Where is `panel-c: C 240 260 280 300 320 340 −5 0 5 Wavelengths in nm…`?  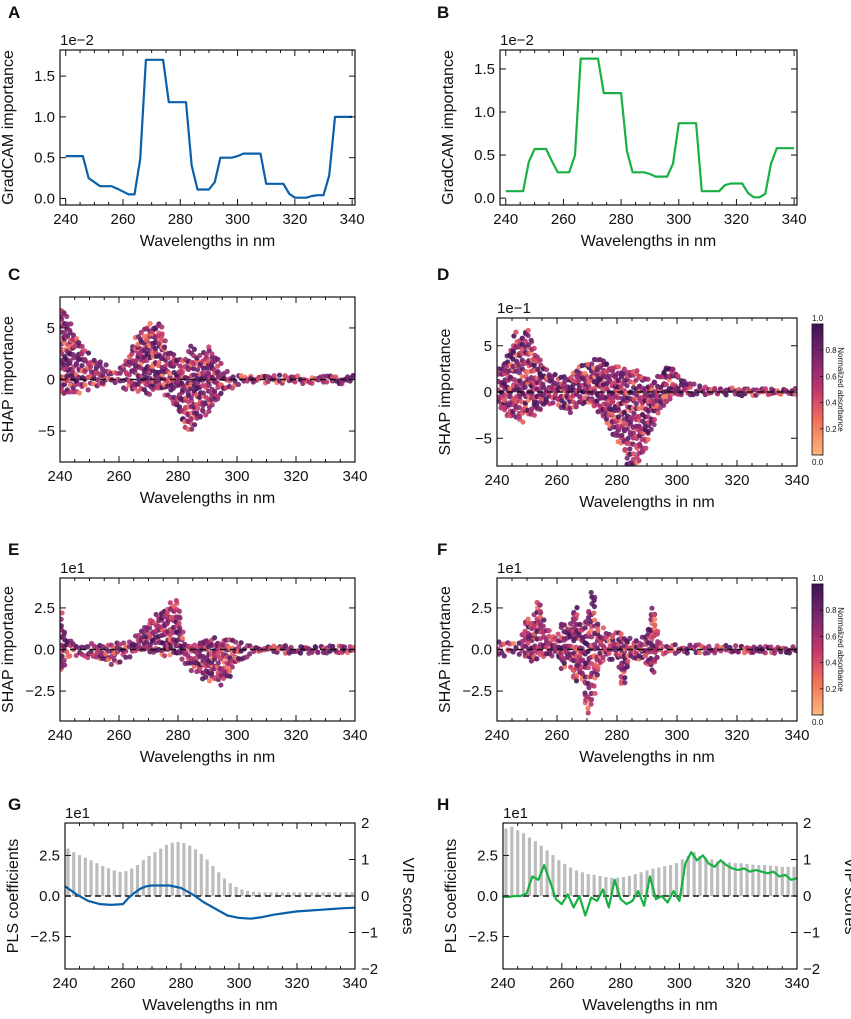 panel-c: C 240 260 280 300 320 340 −5 0 5 Wavelengths in nm… is located at coordinates (184, 386).